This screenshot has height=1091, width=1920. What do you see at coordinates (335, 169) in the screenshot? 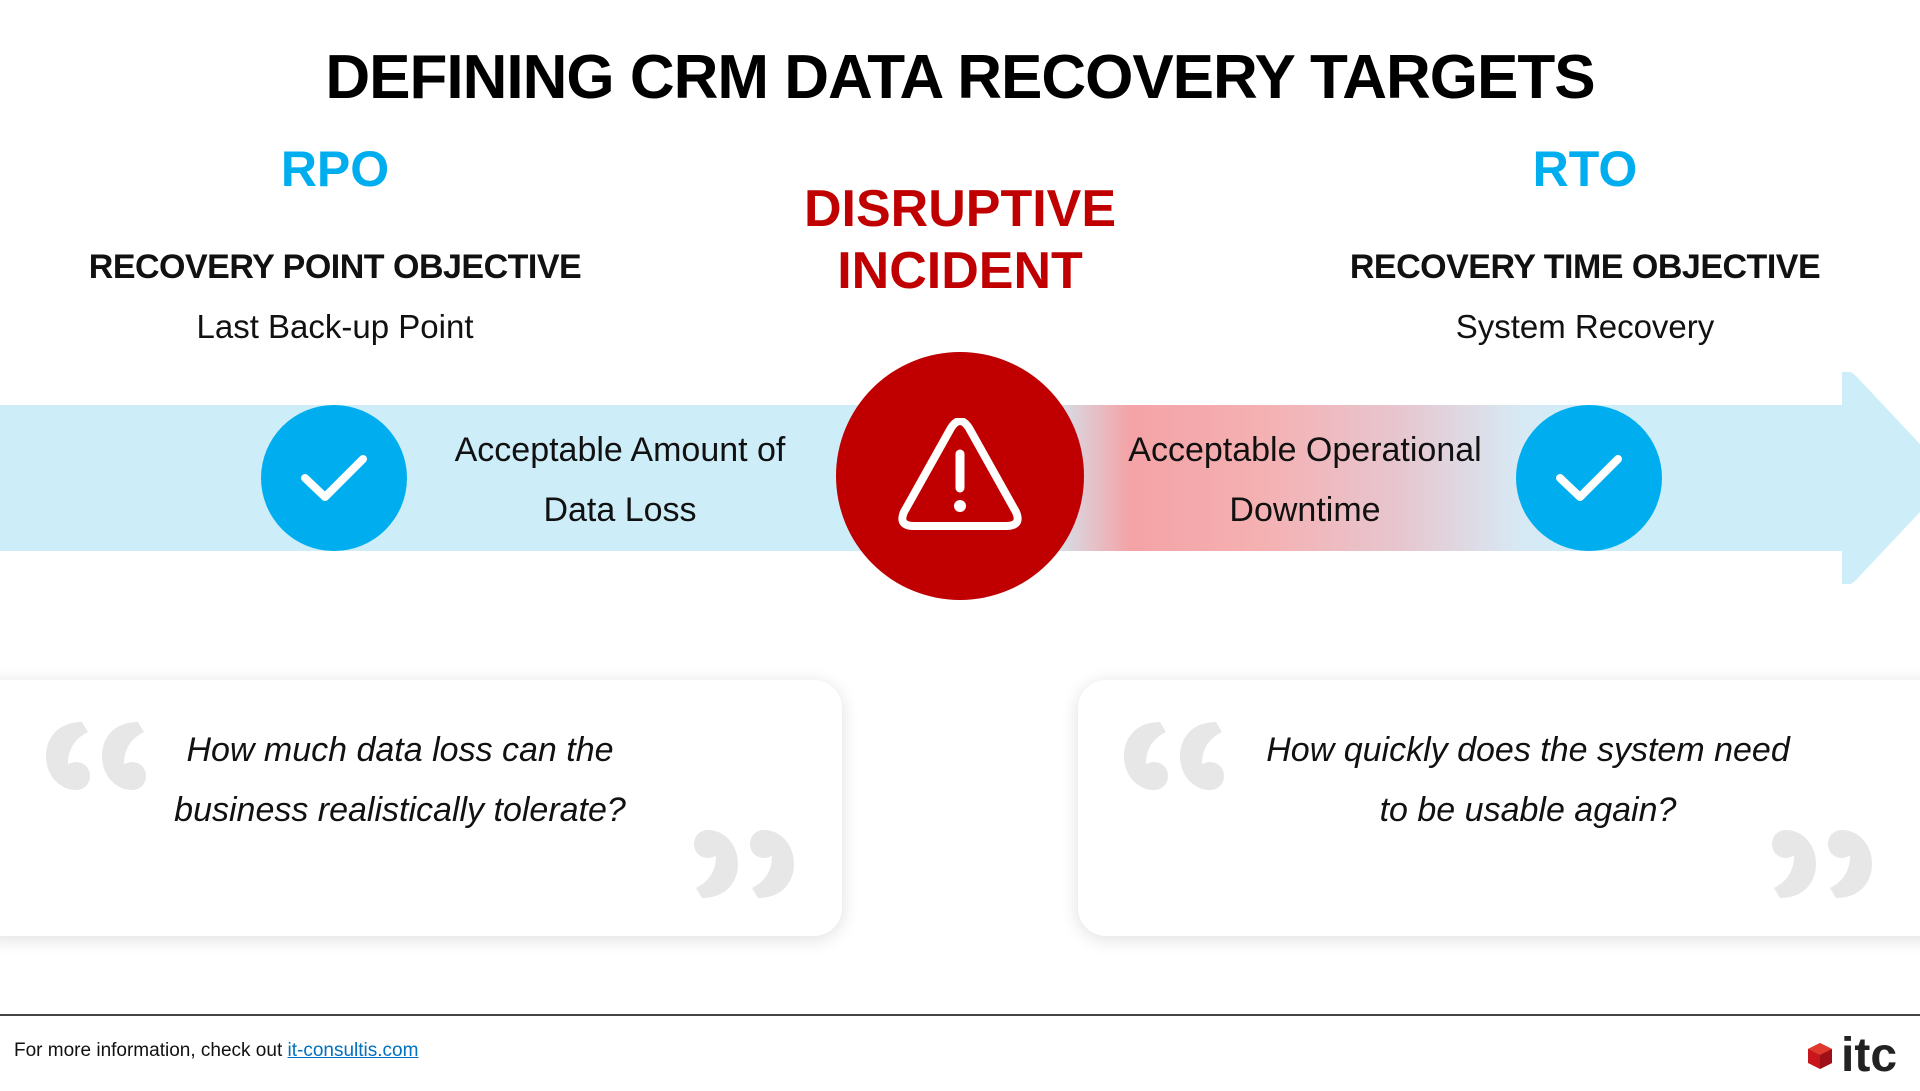
I see `rpo-acronym: RPO` at bounding box center [335, 169].